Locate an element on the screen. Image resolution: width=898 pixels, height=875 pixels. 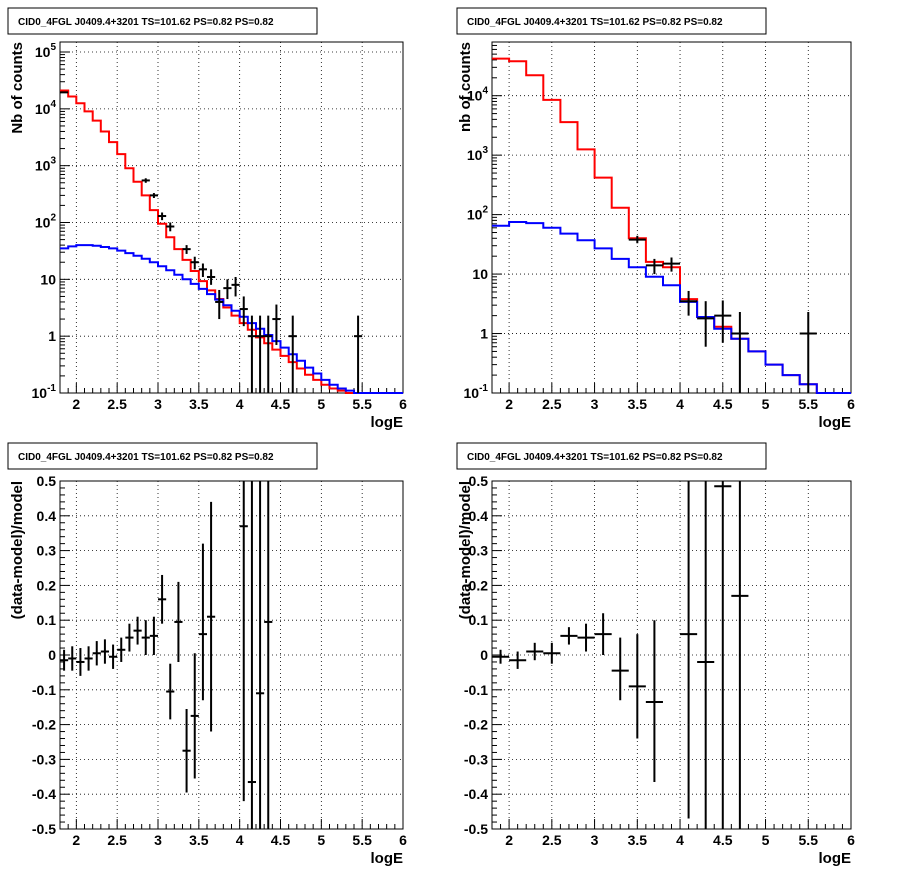
y-tick-label: 0.2 is located at coordinates (47, 585).